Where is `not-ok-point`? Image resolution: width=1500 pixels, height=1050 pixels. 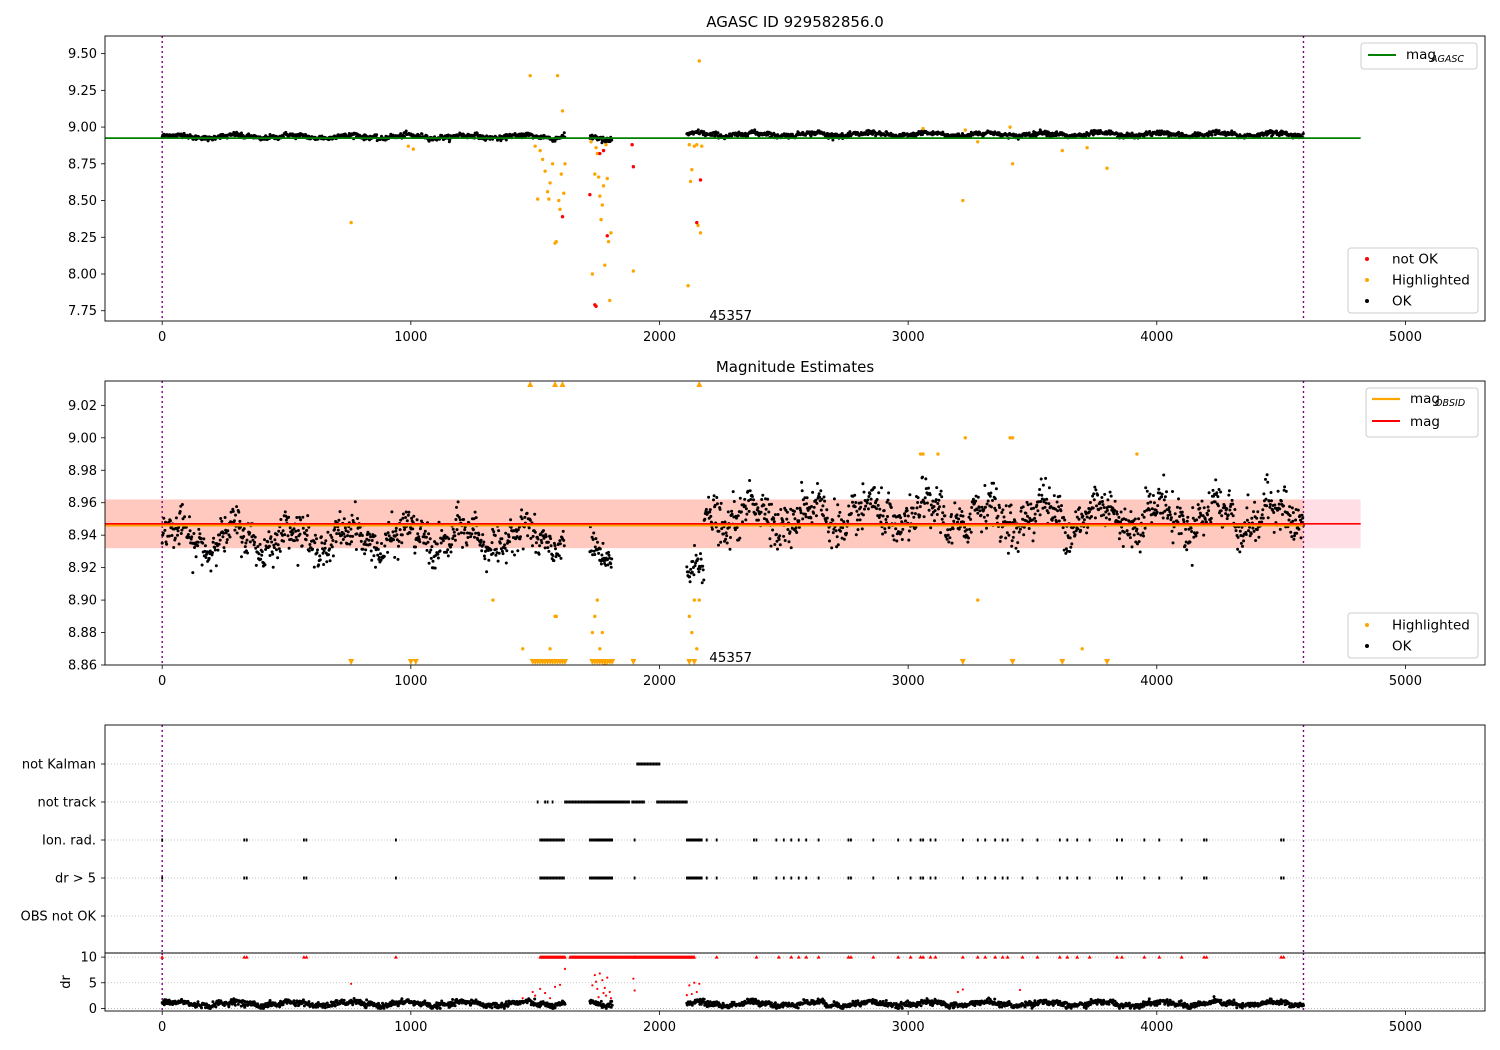 not-ok-point is located at coordinates (632, 145).